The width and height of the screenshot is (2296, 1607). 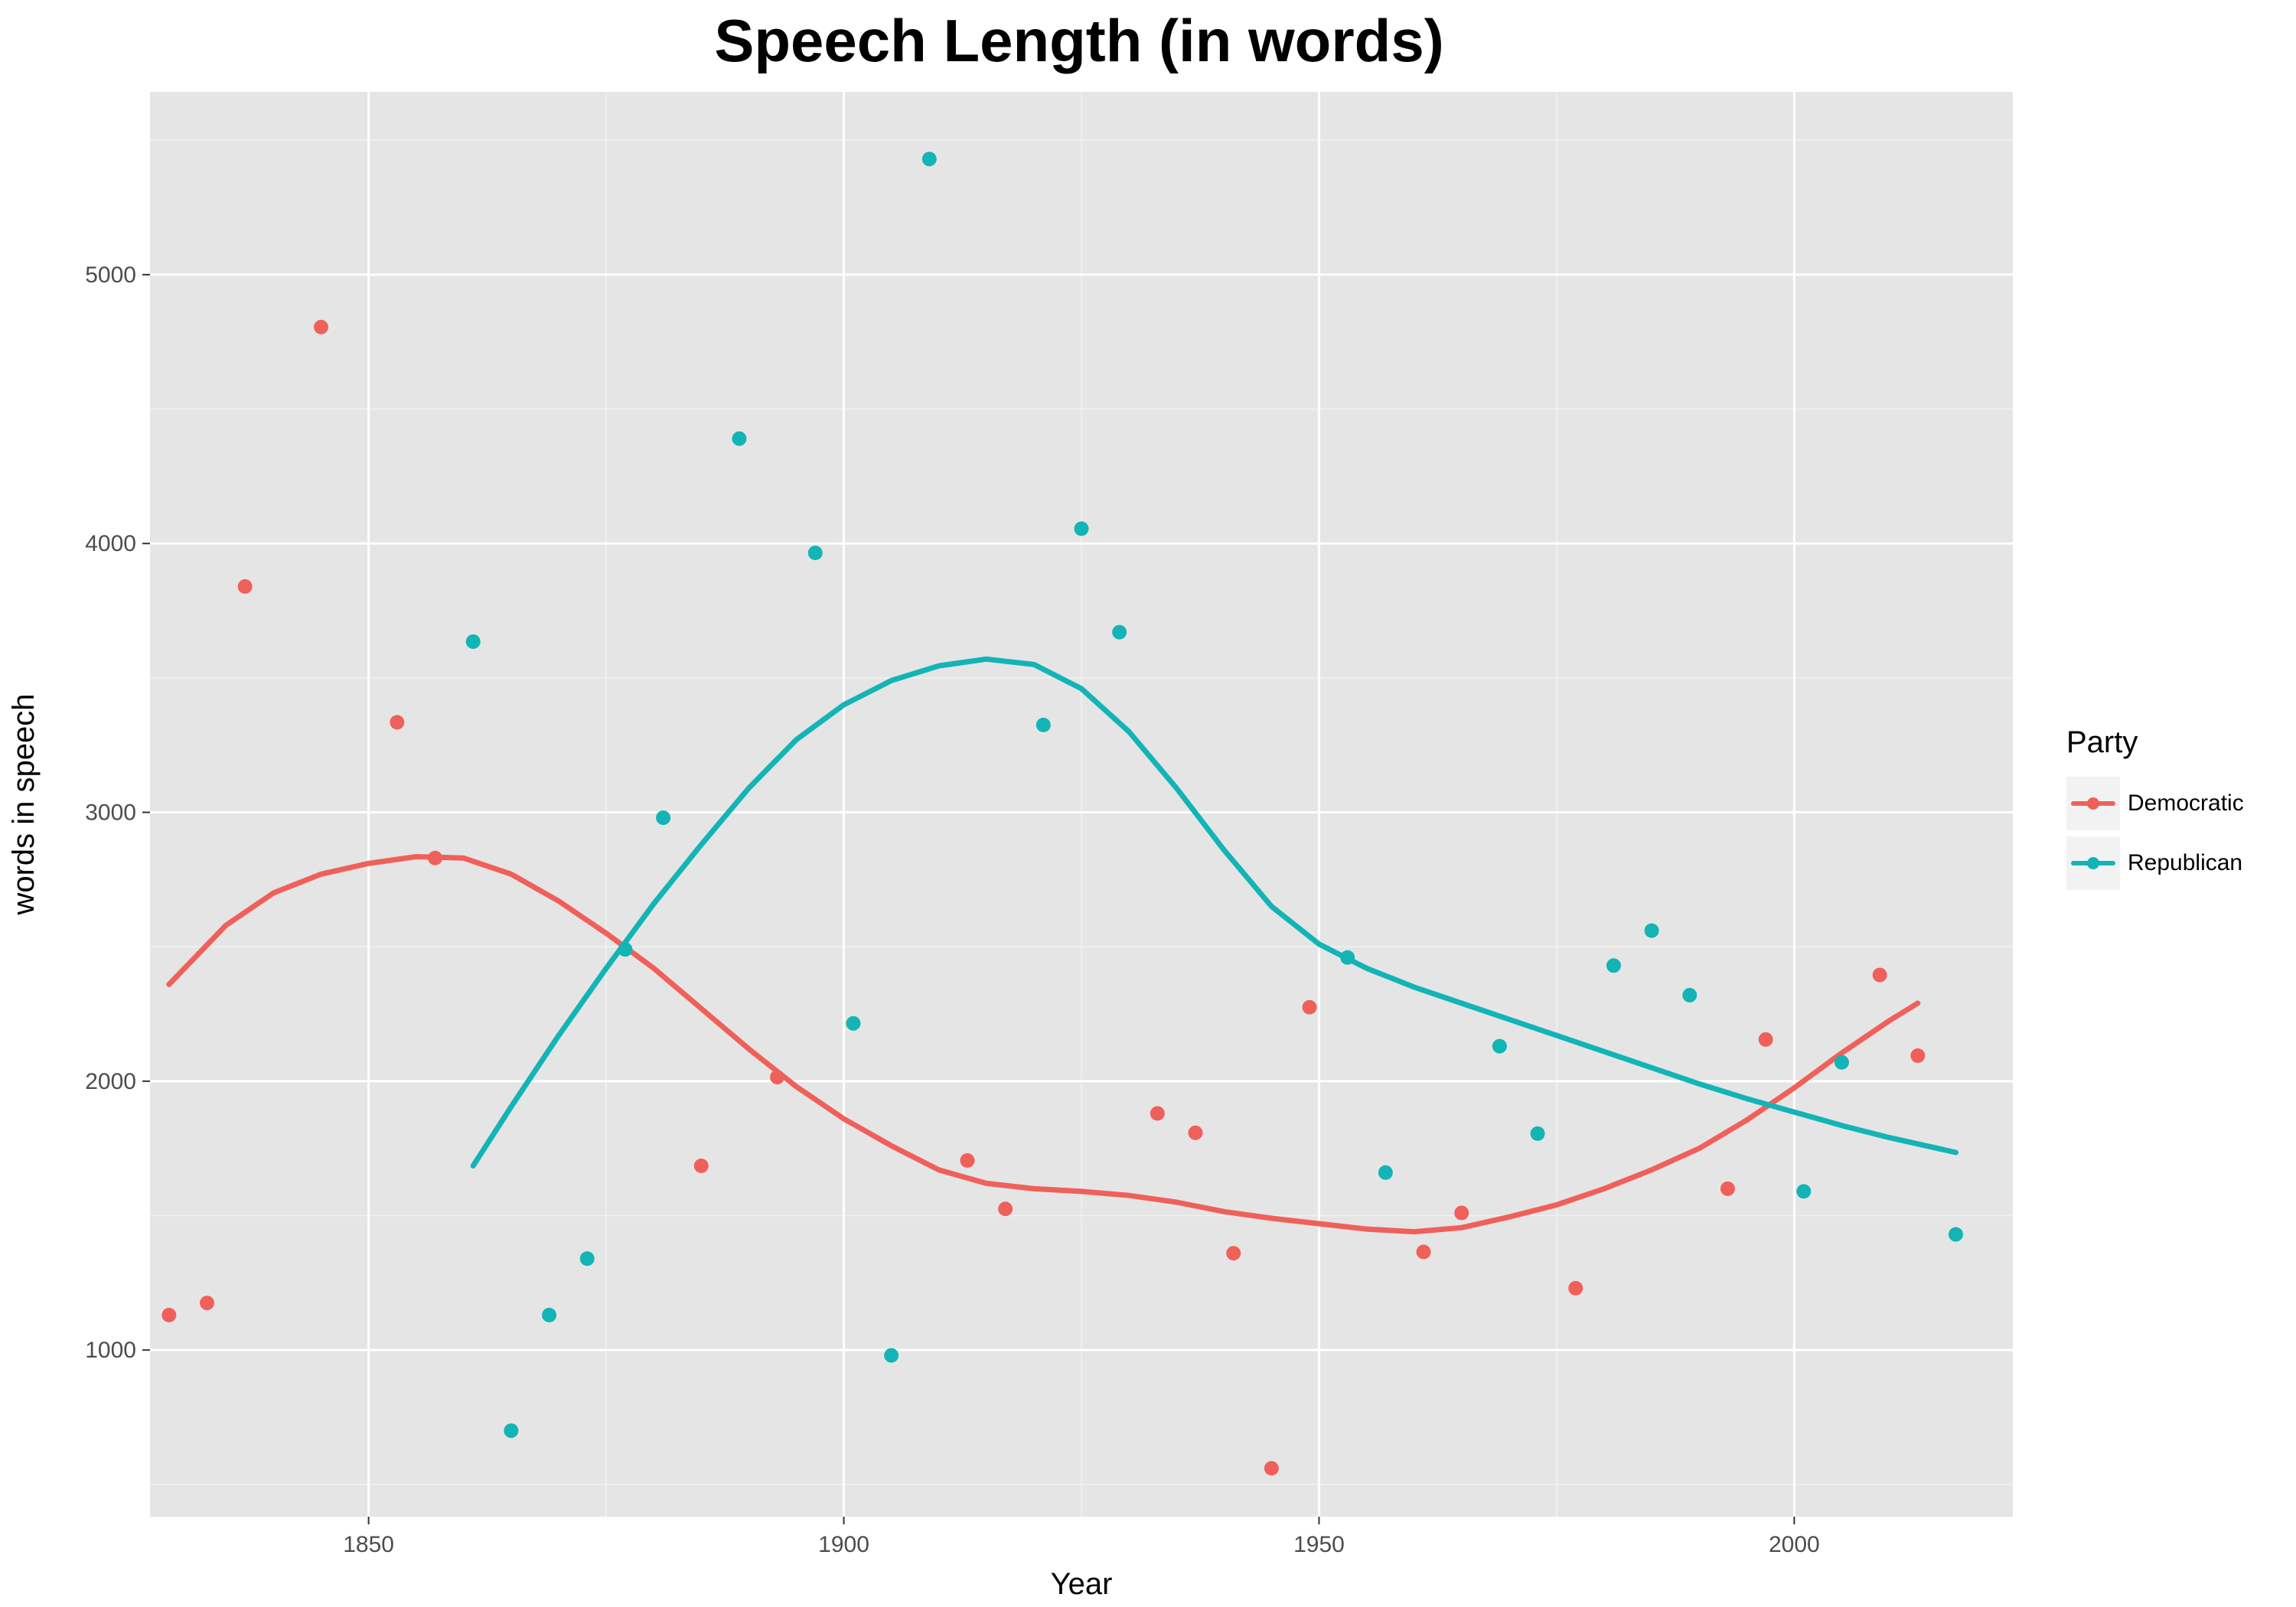 What do you see at coordinates (2186, 803) in the screenshot?
I see `legend-label-democratic: Democratic` at bounding box center [2186, 803].